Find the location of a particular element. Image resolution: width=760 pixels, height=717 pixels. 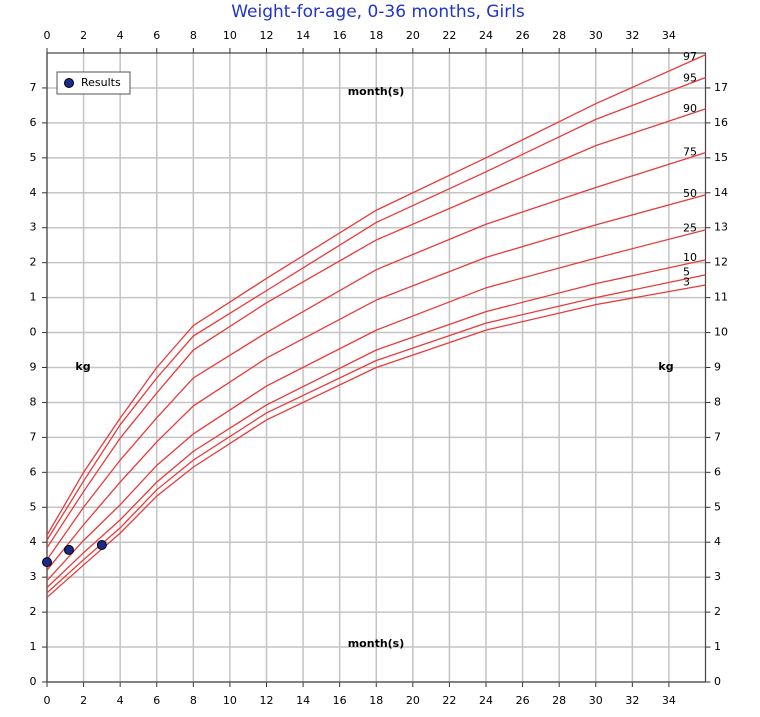

curve-label: 3 is located at coordinates (686, 281).